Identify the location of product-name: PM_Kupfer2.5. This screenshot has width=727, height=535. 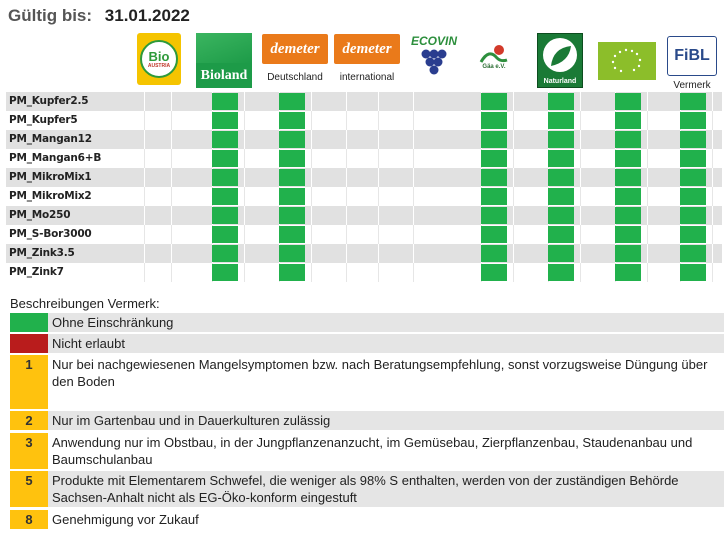
(49, 101).